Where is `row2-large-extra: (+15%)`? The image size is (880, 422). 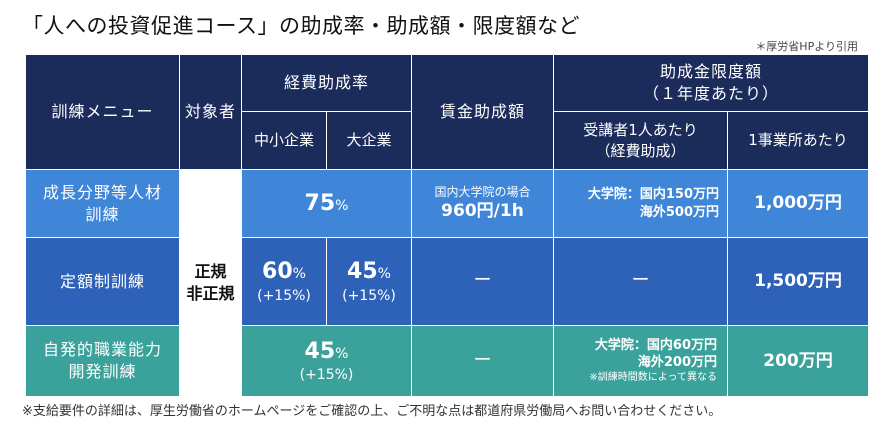
row2-large-extra: (+15%) is located at coordinates (369, 295).